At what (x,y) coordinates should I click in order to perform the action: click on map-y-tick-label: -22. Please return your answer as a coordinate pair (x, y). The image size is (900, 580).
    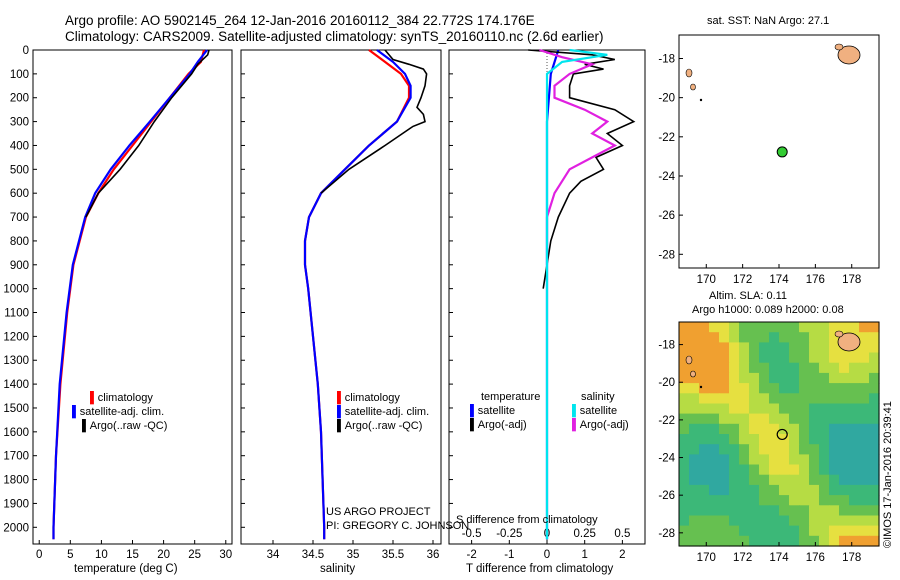
    Looking at the image, I should click on (666, 421).